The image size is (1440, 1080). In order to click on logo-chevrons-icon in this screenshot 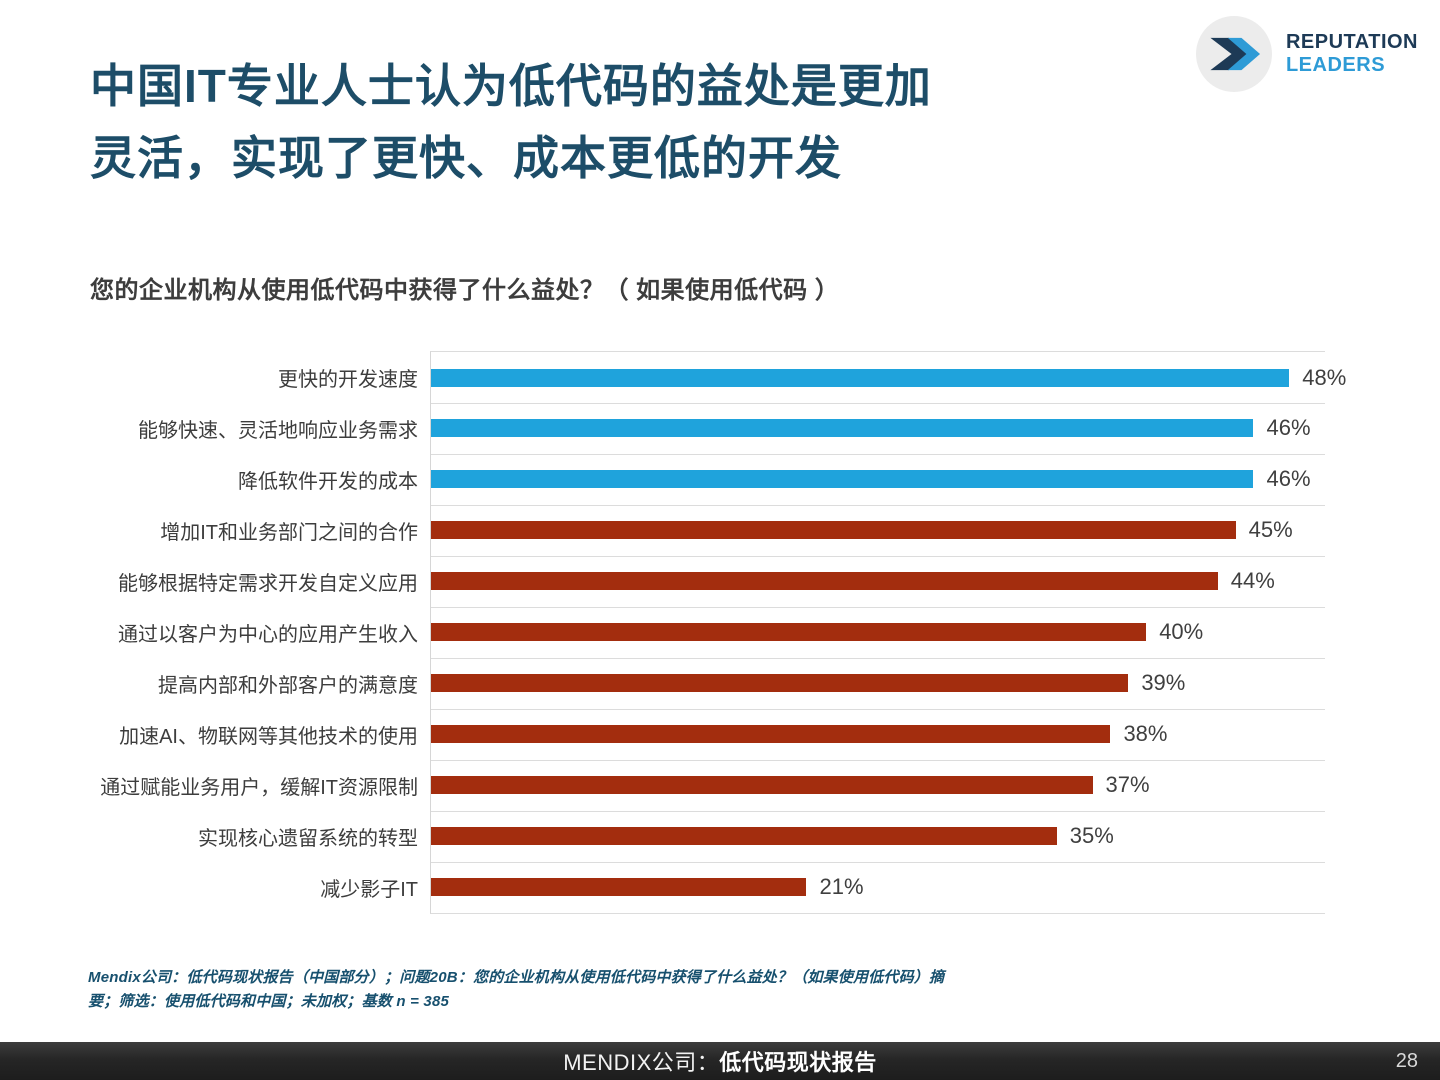, I will do `click(1233, 54)`.